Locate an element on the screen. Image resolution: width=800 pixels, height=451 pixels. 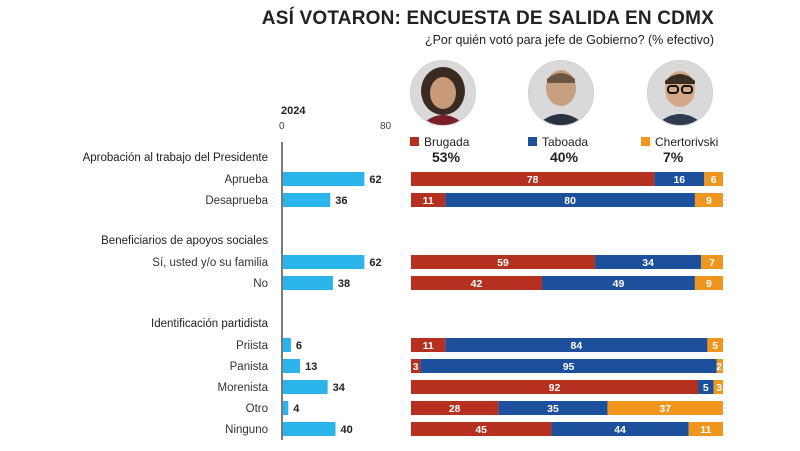
share-value: 34 is located at coordinates (339, 388).